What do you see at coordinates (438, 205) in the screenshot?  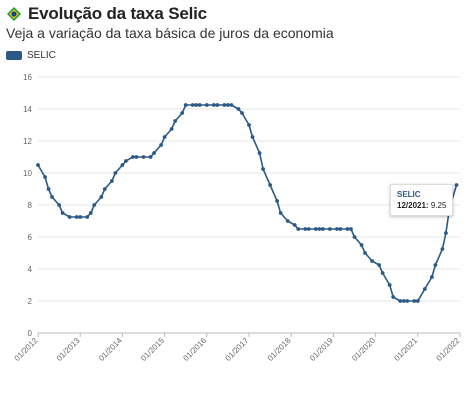 I see `tooltip-value: 9.25` at bounding box center [438, 205].